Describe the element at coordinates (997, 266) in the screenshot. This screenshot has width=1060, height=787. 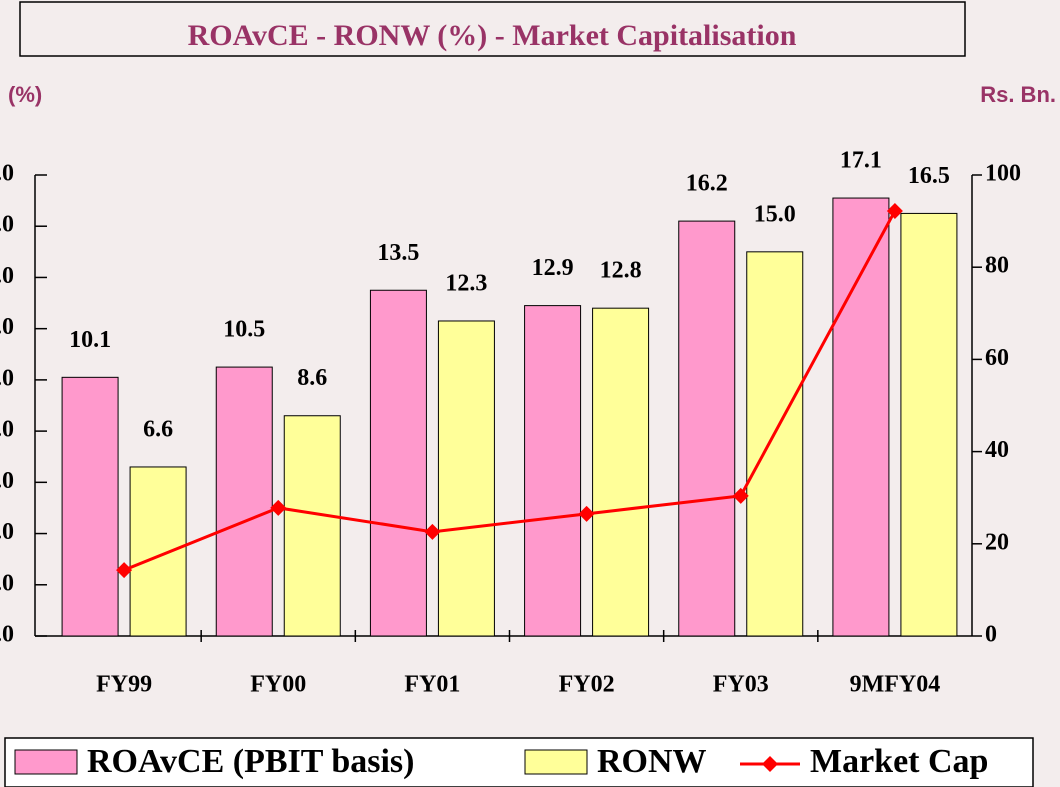
I see `y2-tick-label: 80` at that location.